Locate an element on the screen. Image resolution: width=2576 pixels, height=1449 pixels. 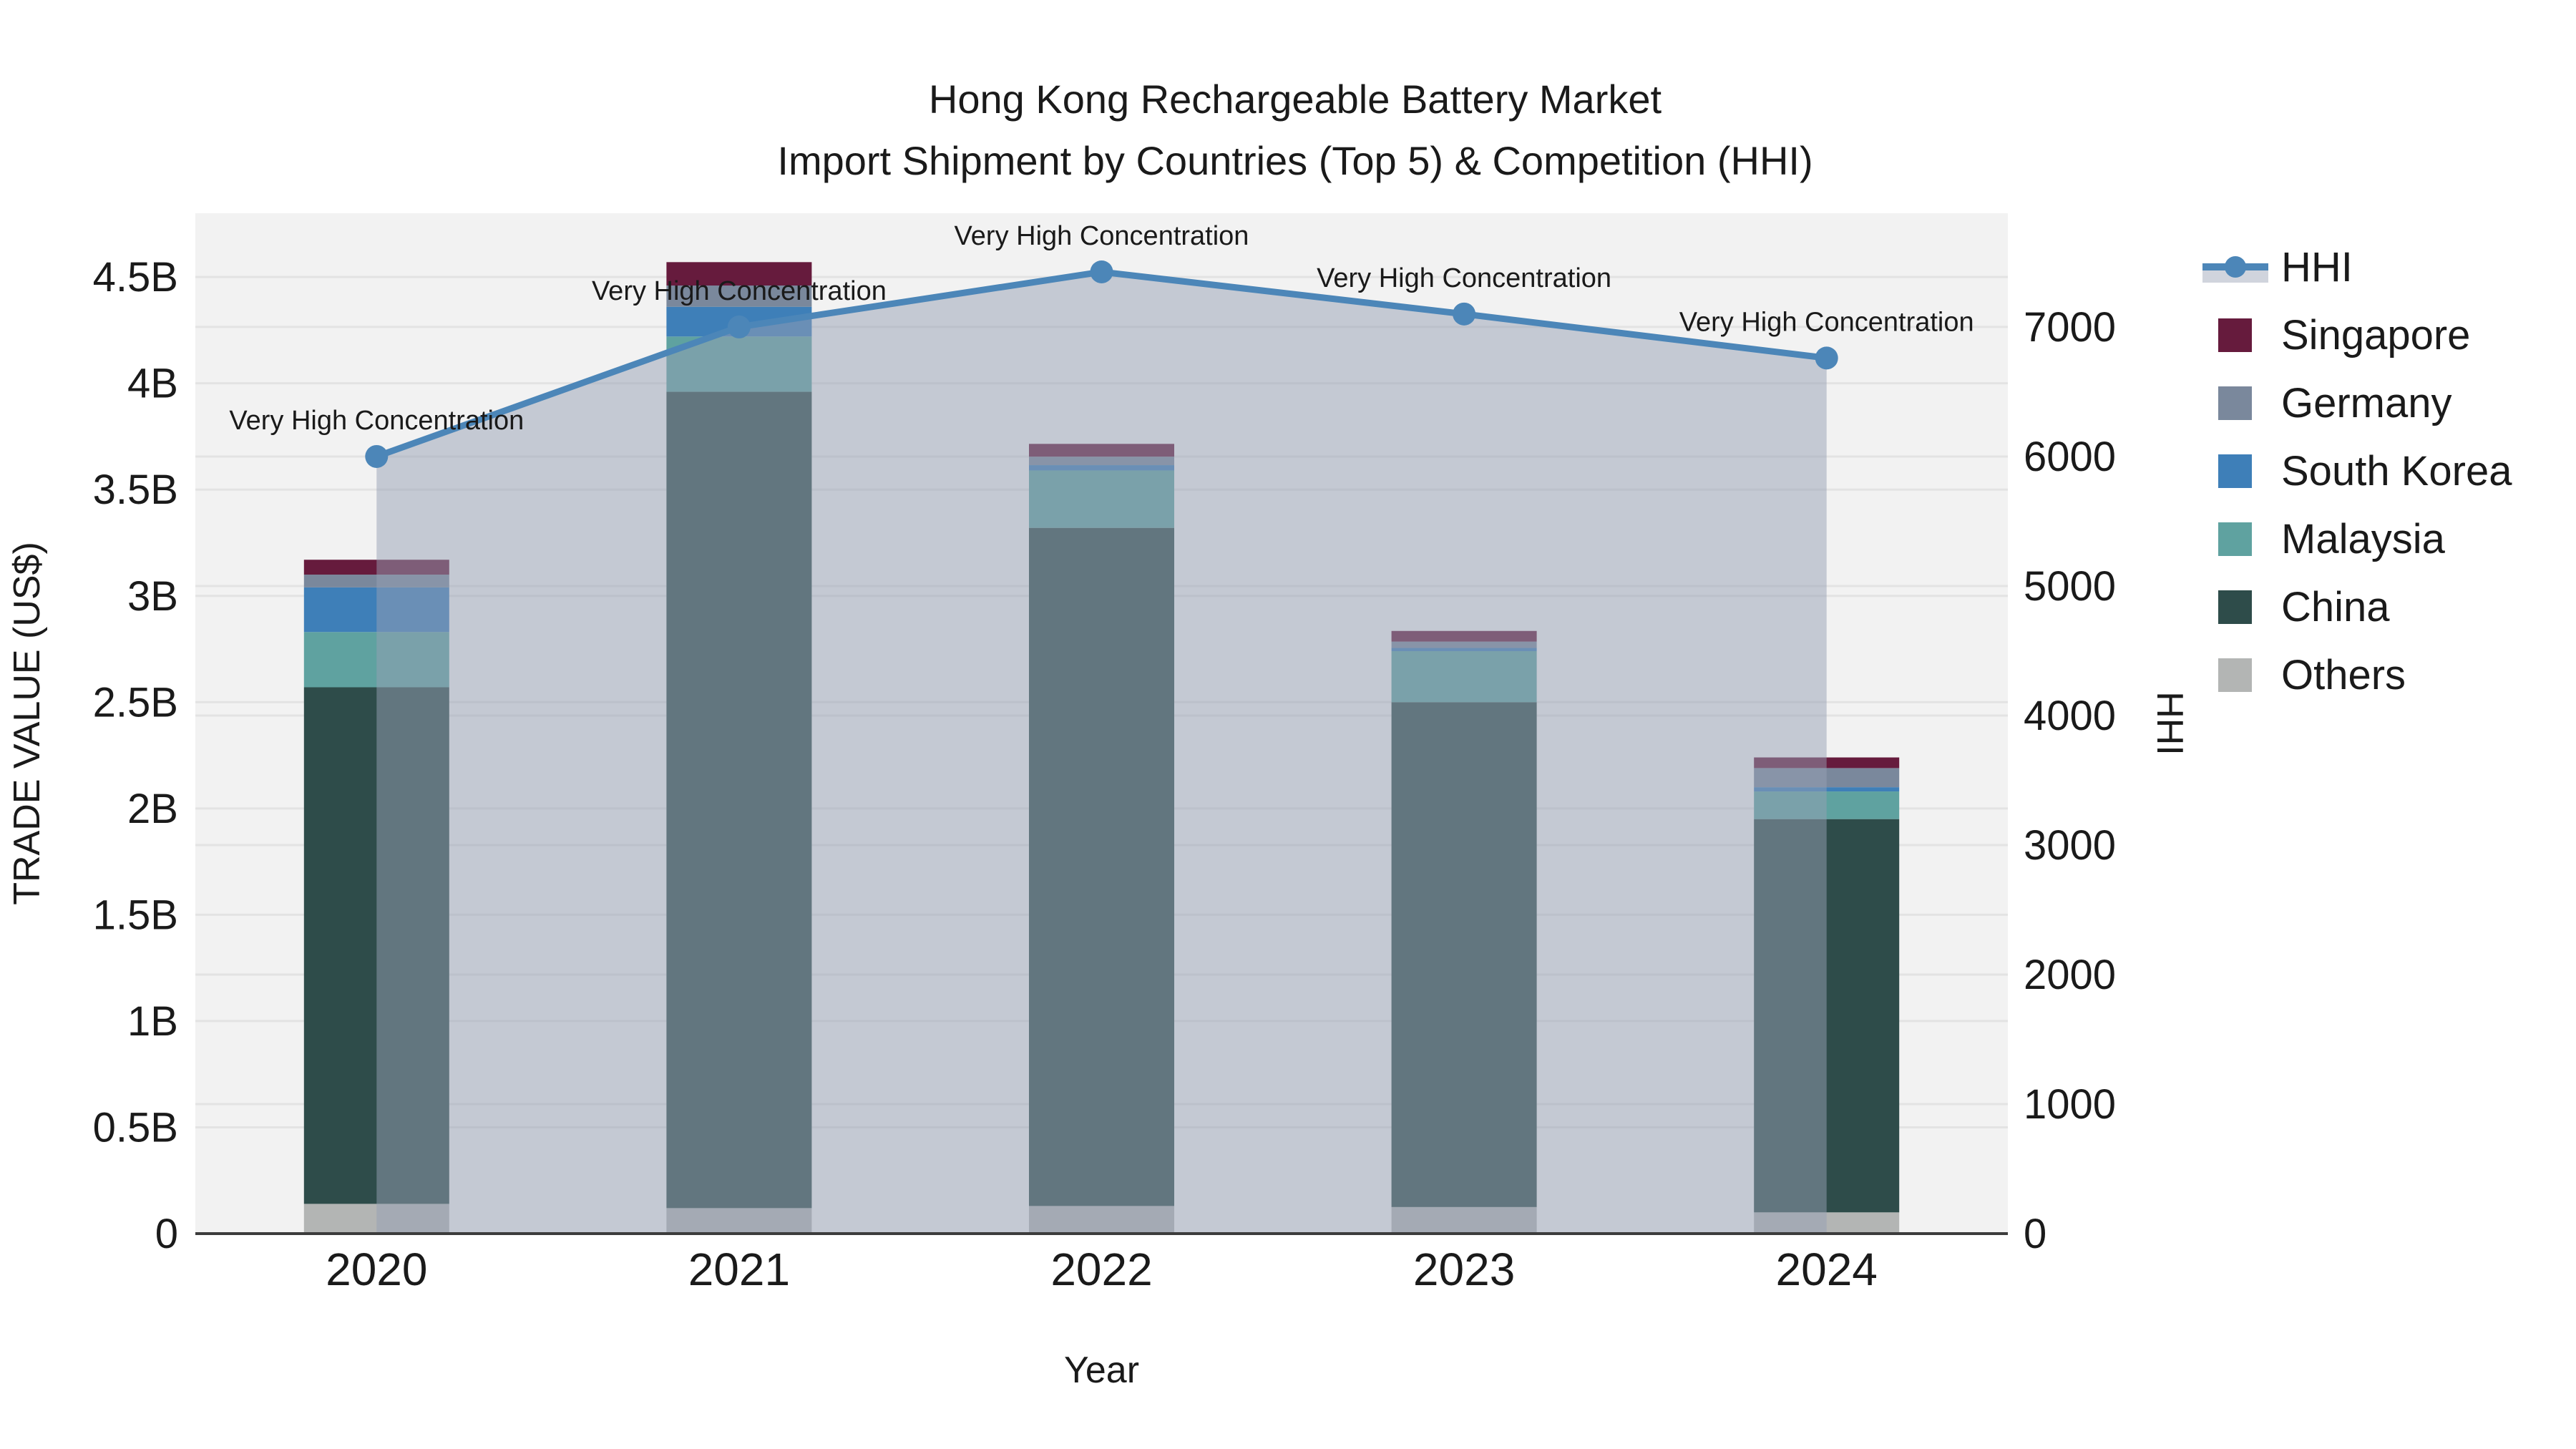
legend-hhi-marker-swatch is located at coordinates (2235, 267).